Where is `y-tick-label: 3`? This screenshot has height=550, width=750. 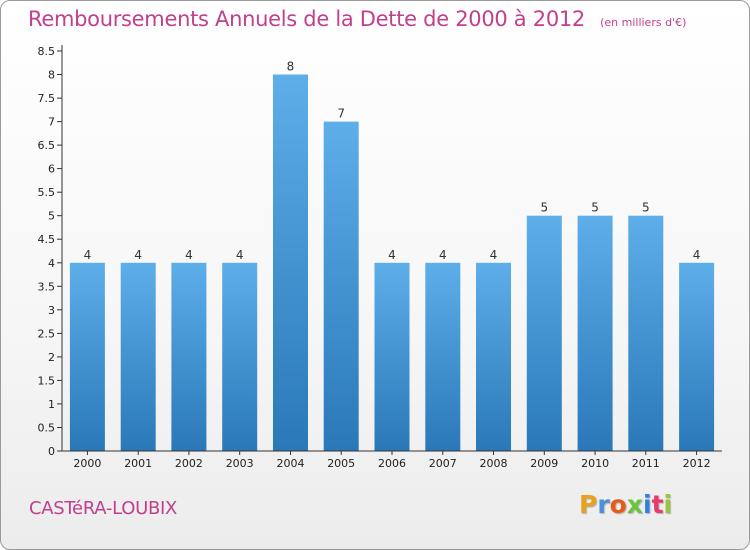 y-tick-label: 3 is located at coordinates (51, 310).